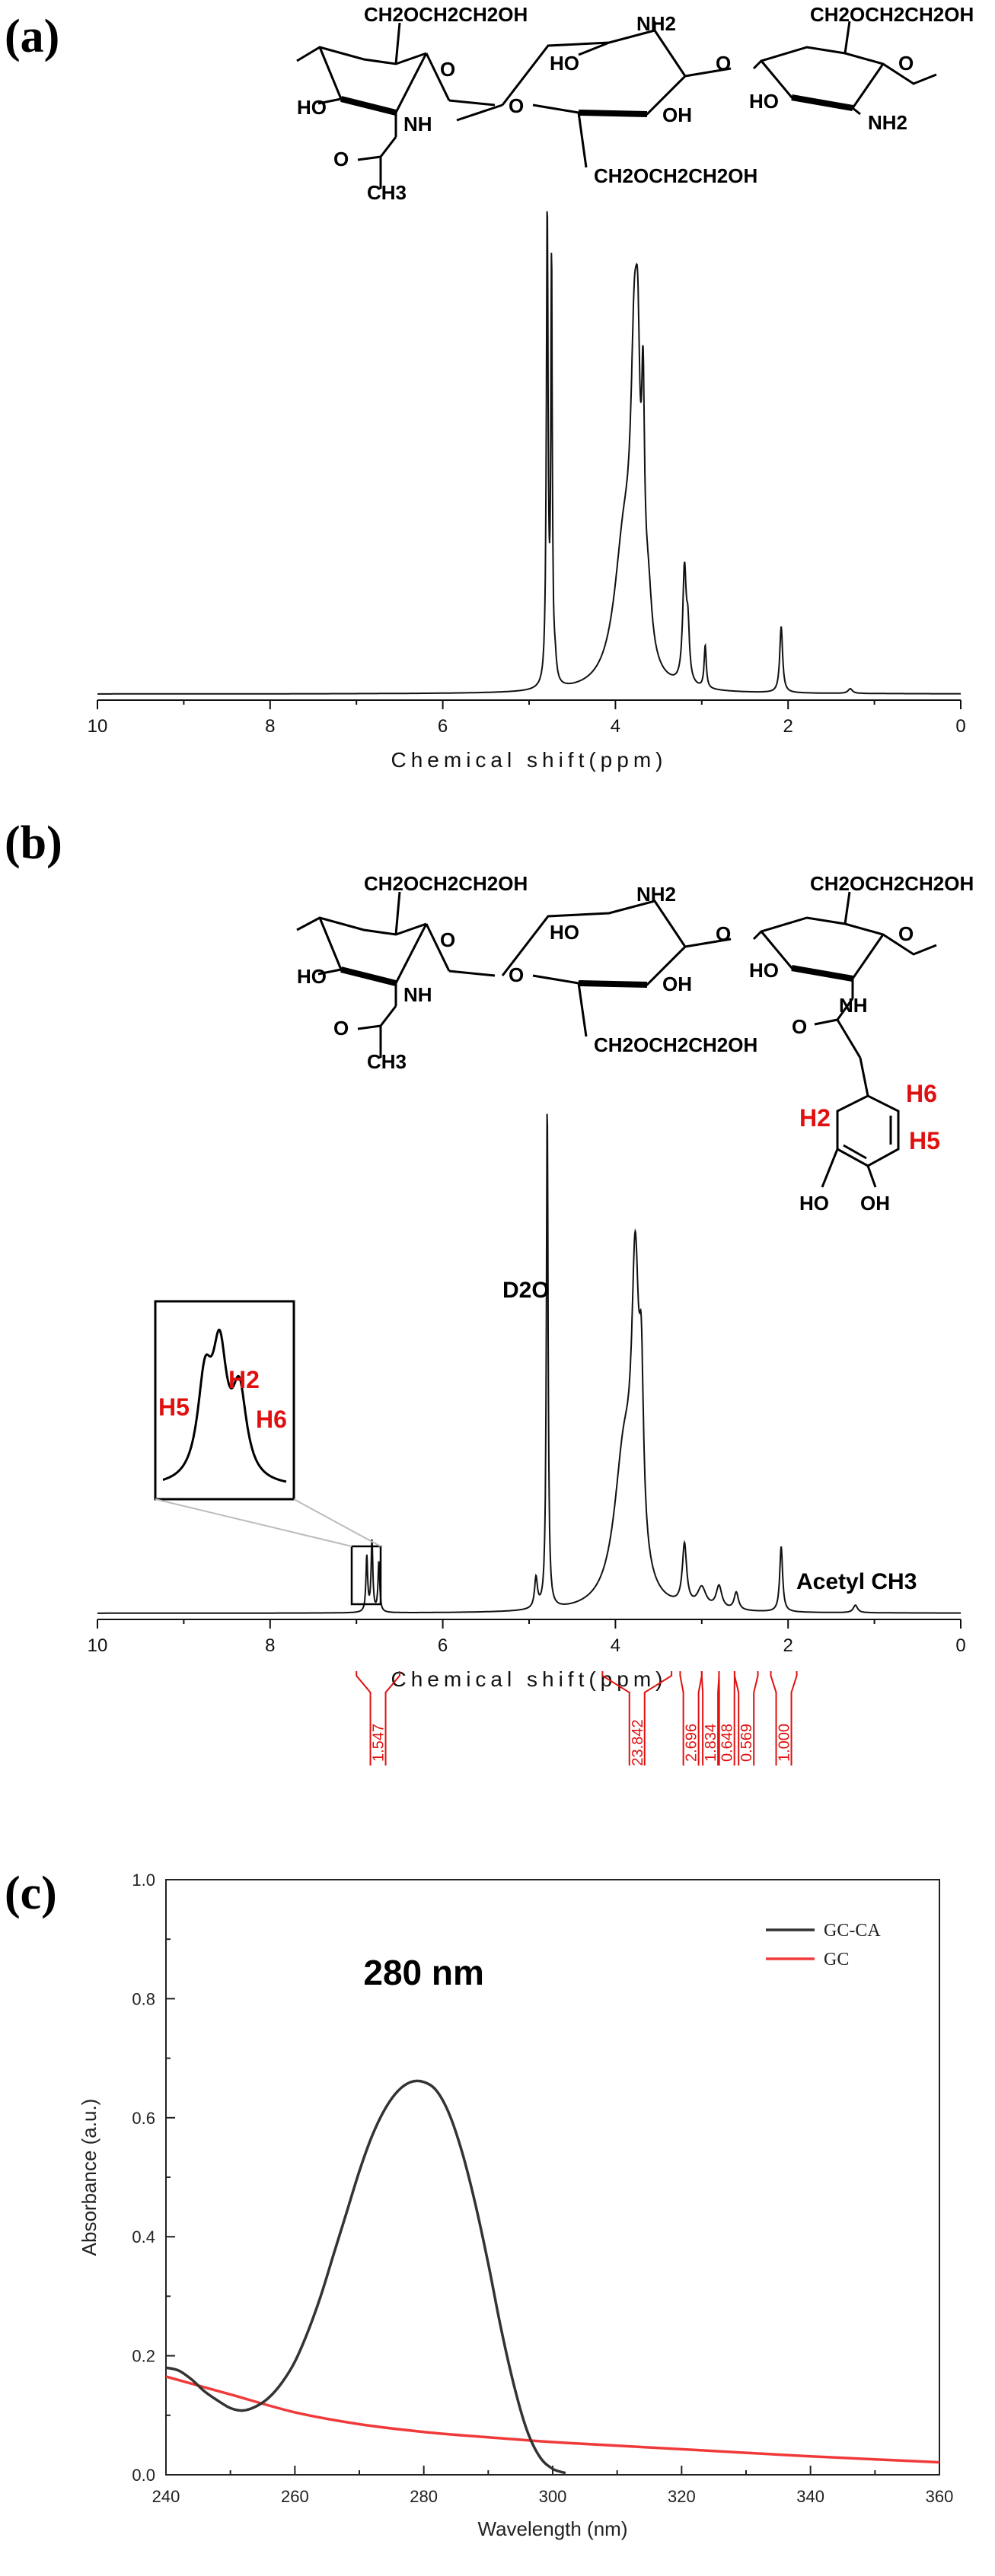 The image size is (995, 2576). Describe the element at coordinates (615, 726) in the screenshot. I see `nmr-a-tick-label: 4` at that location.